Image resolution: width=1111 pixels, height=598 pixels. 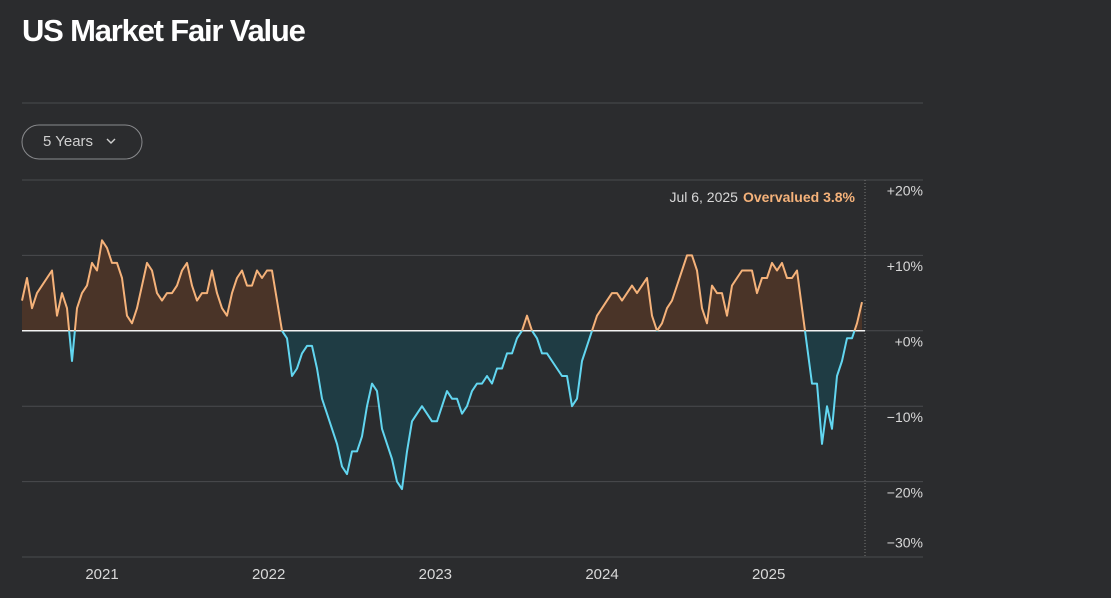 I want to click on range-button: 5 Years, so click(x=82, y=142).